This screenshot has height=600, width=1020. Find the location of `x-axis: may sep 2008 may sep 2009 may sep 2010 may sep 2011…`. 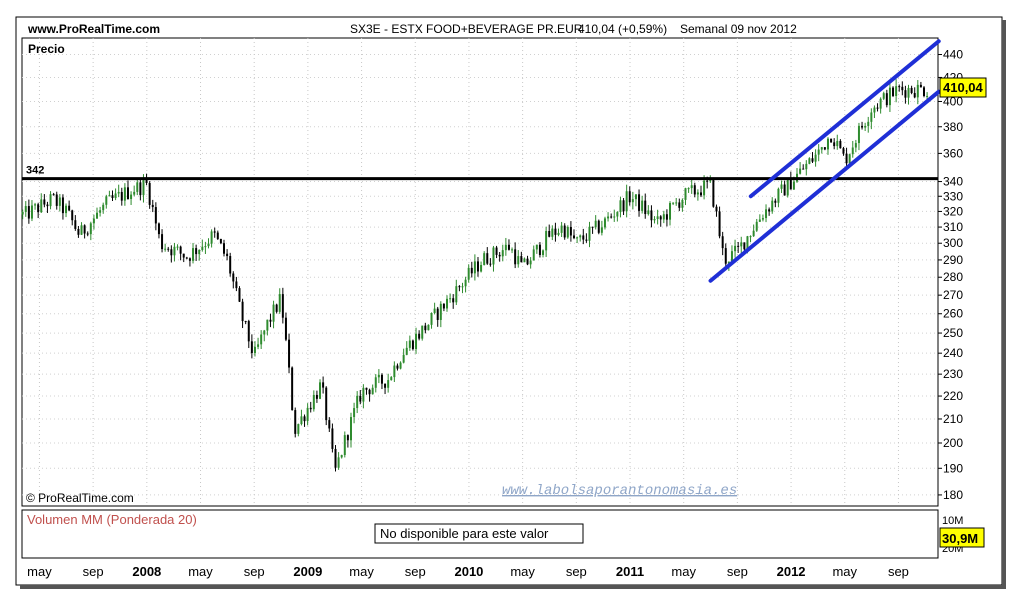

x-axis: may sep 2008 may sep 2009 may sep 2010 may sep 2011… is located at coordinates (468, 571).